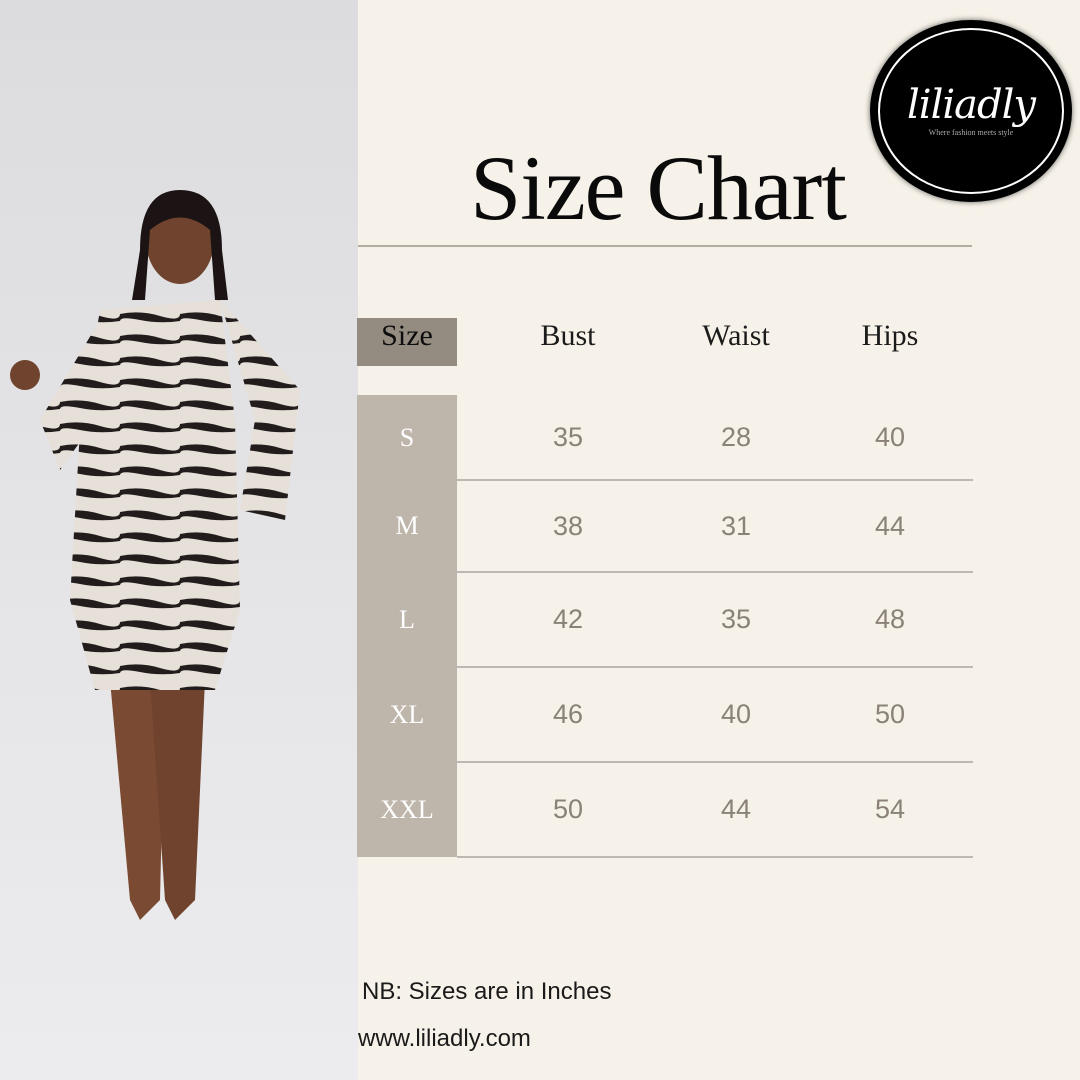 The width and height of the screenshot is (1080, 1080). What do you see at coordinates (890, 809) in the screenshot?
I see `hips-value: 54` at bounding box center [890, 809].